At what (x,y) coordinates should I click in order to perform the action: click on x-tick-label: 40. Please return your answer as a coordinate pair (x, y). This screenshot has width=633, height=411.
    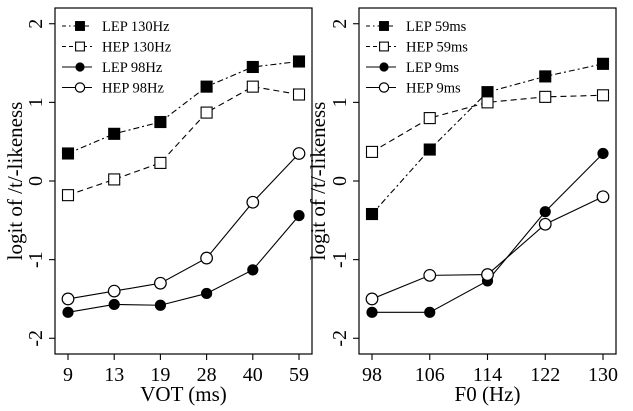
    Looking at the image, I should click on (253, 375).